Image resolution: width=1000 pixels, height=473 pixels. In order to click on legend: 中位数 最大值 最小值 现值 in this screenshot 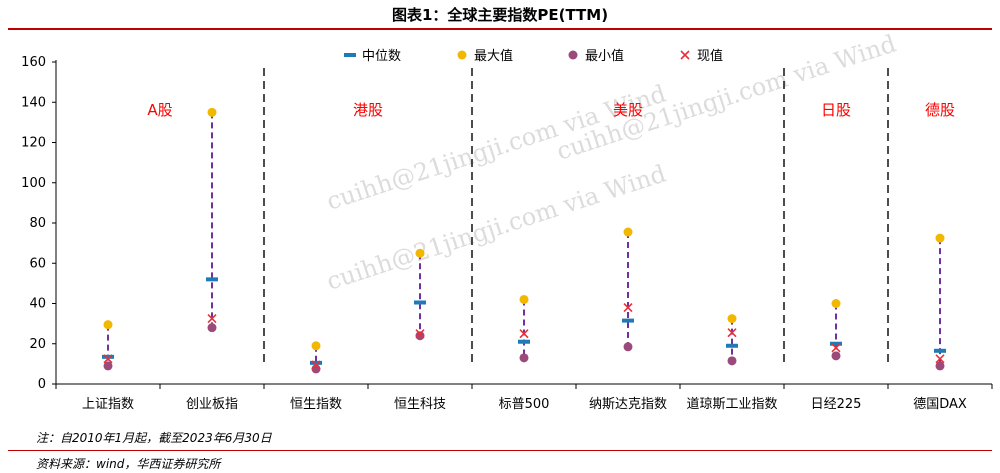, I will do `click(533, 56)`.